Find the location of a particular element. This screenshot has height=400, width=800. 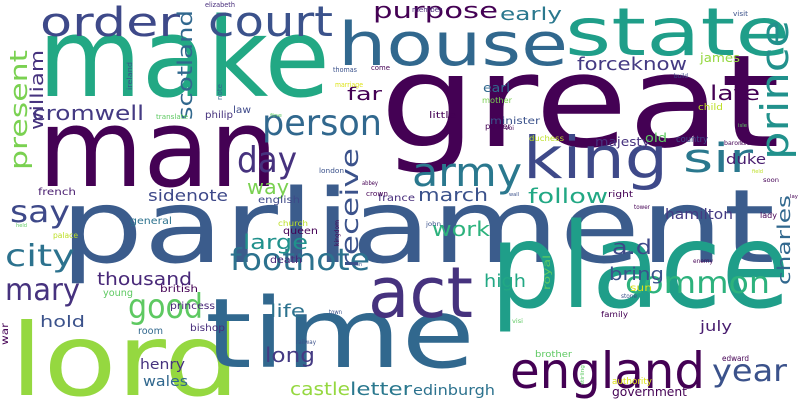

word-act: act is located at coordinates (420, 293).